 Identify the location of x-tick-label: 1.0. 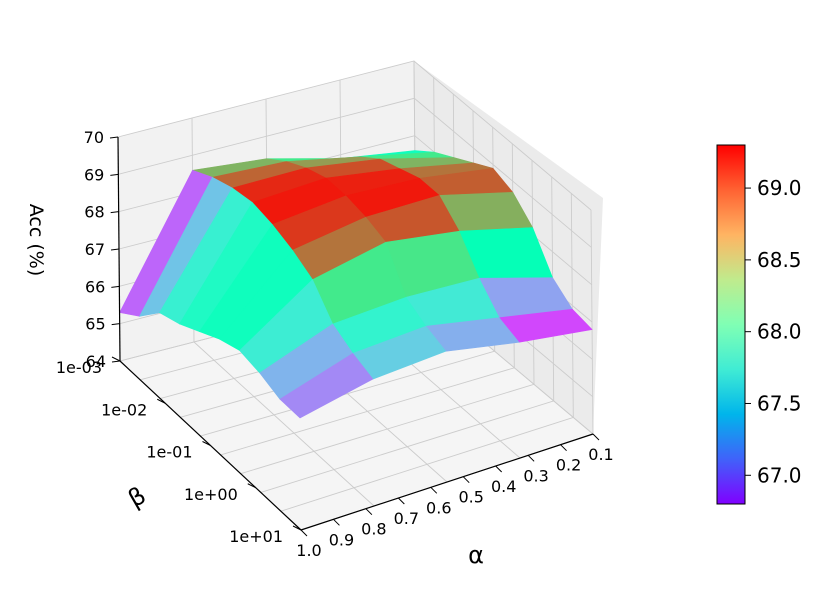
(308, 550).